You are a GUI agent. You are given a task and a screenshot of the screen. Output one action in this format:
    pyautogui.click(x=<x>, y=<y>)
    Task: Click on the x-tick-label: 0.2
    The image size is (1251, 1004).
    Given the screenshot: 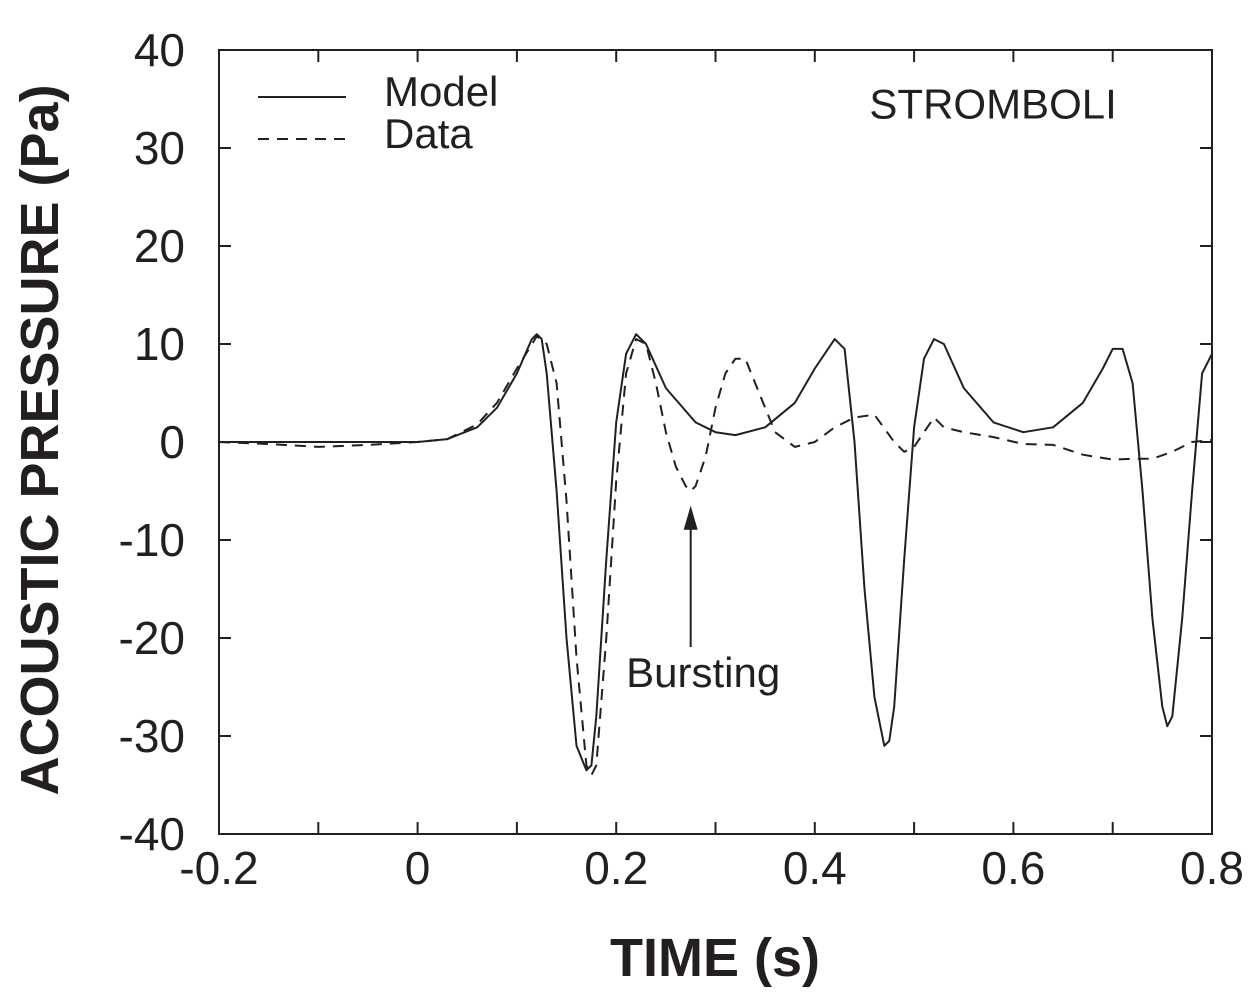 What is the action you would take?
    pyautogui.click(x=616, y=868)
    